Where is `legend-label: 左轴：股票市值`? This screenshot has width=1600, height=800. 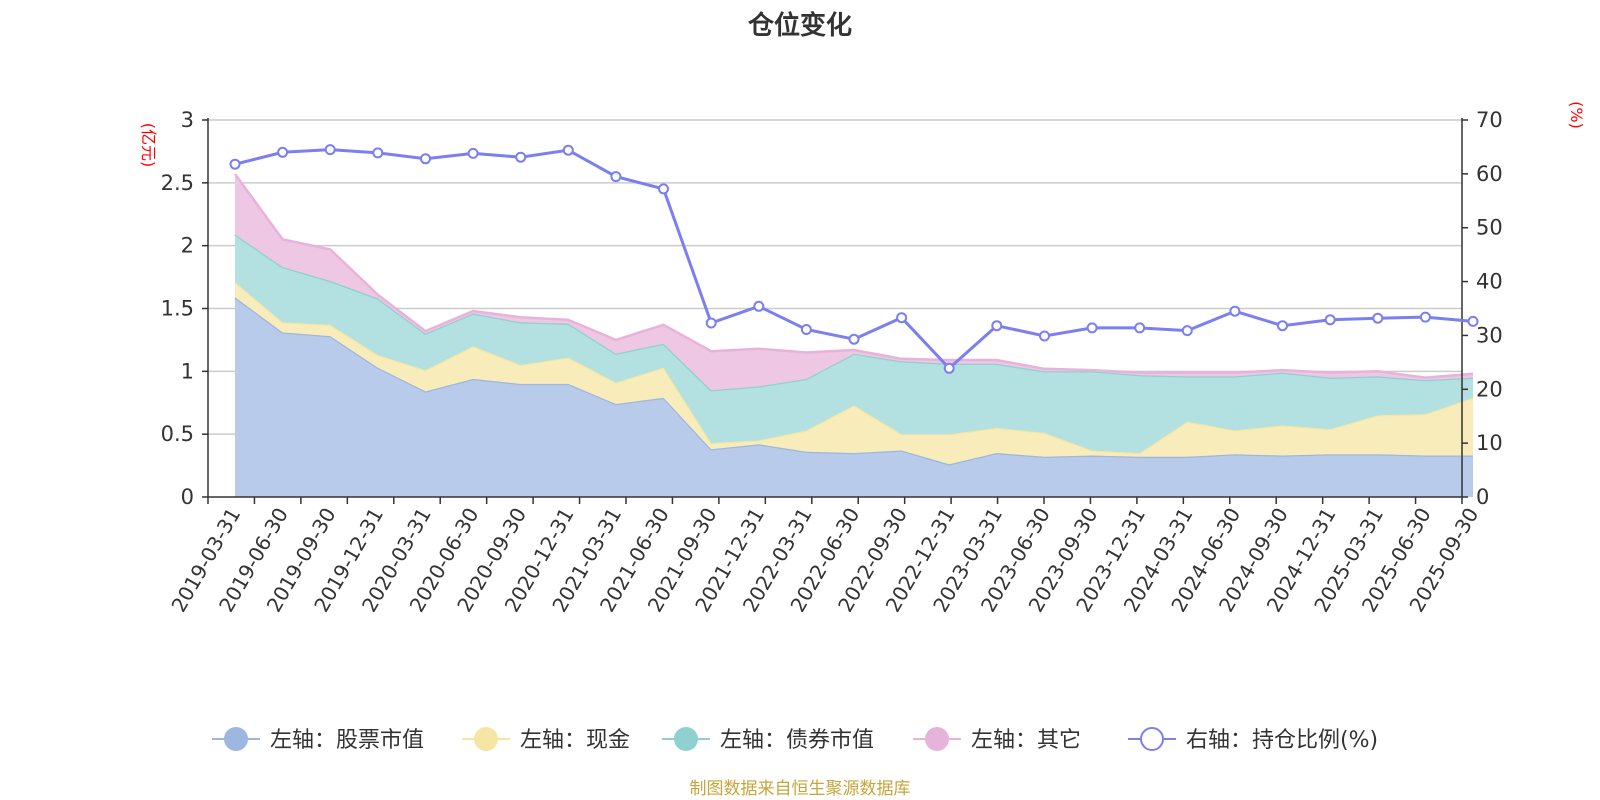
legend-label: 左轴：股票市值 is located at coordinates (347, 740).